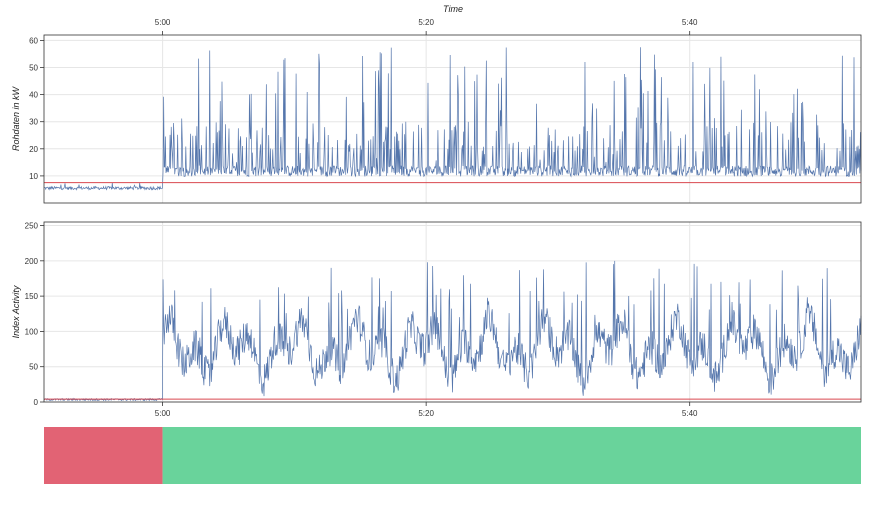 Image resolution: width=872 pixels, height=512 pixels. What do you see at coordinates (16, 118) in the screenshot?
I see `top-y-axis-title: Rohdaten in kW` at bounding box center [16, 118].